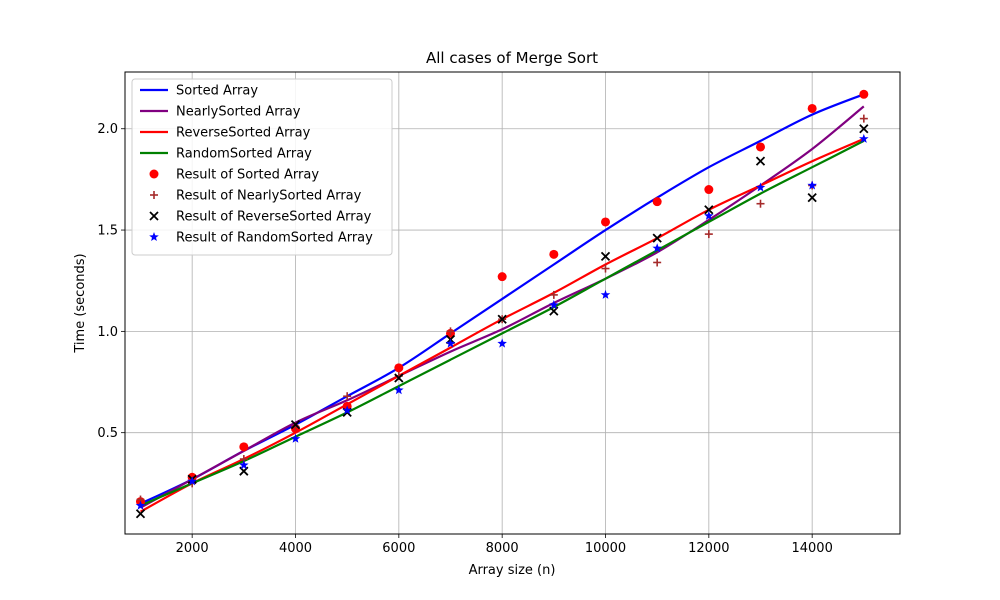  Describe the element at coordinates (247, 175) in the screenshot. I see `legend-label: Result of Sorted Array` at that location.